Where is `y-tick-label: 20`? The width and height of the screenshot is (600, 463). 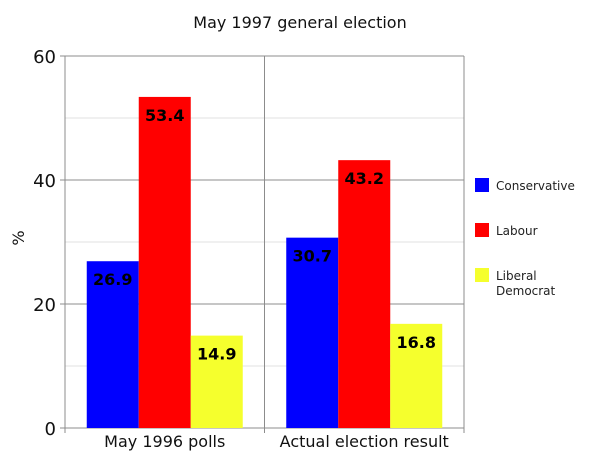 y-tick-label: 20 is located at coordinates (44, 305).